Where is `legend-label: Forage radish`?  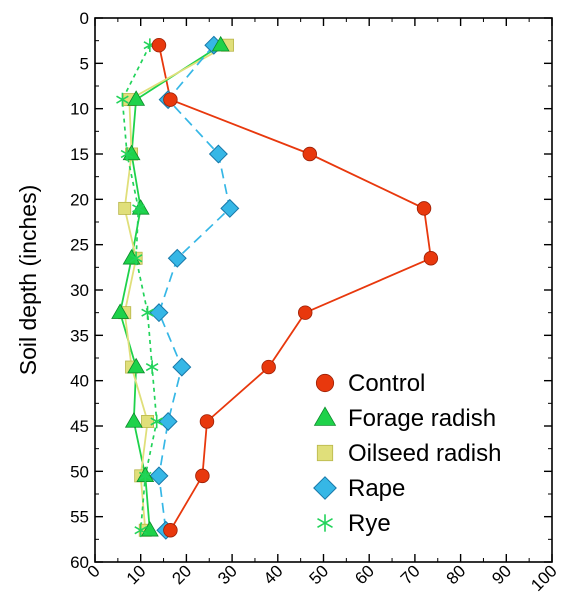
legend-label: Forage radish is located at coordinates (422, 418).